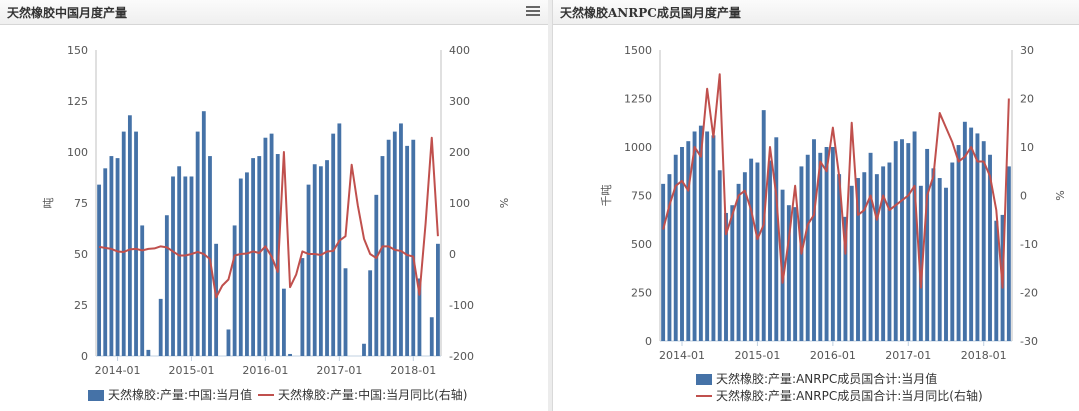 The width and height of the screenshot is (1079, 411). What do you see at coordinates (81, 305) in the screenshot?
I see `y-tick-label: 25` at bounding box center [81, 305].